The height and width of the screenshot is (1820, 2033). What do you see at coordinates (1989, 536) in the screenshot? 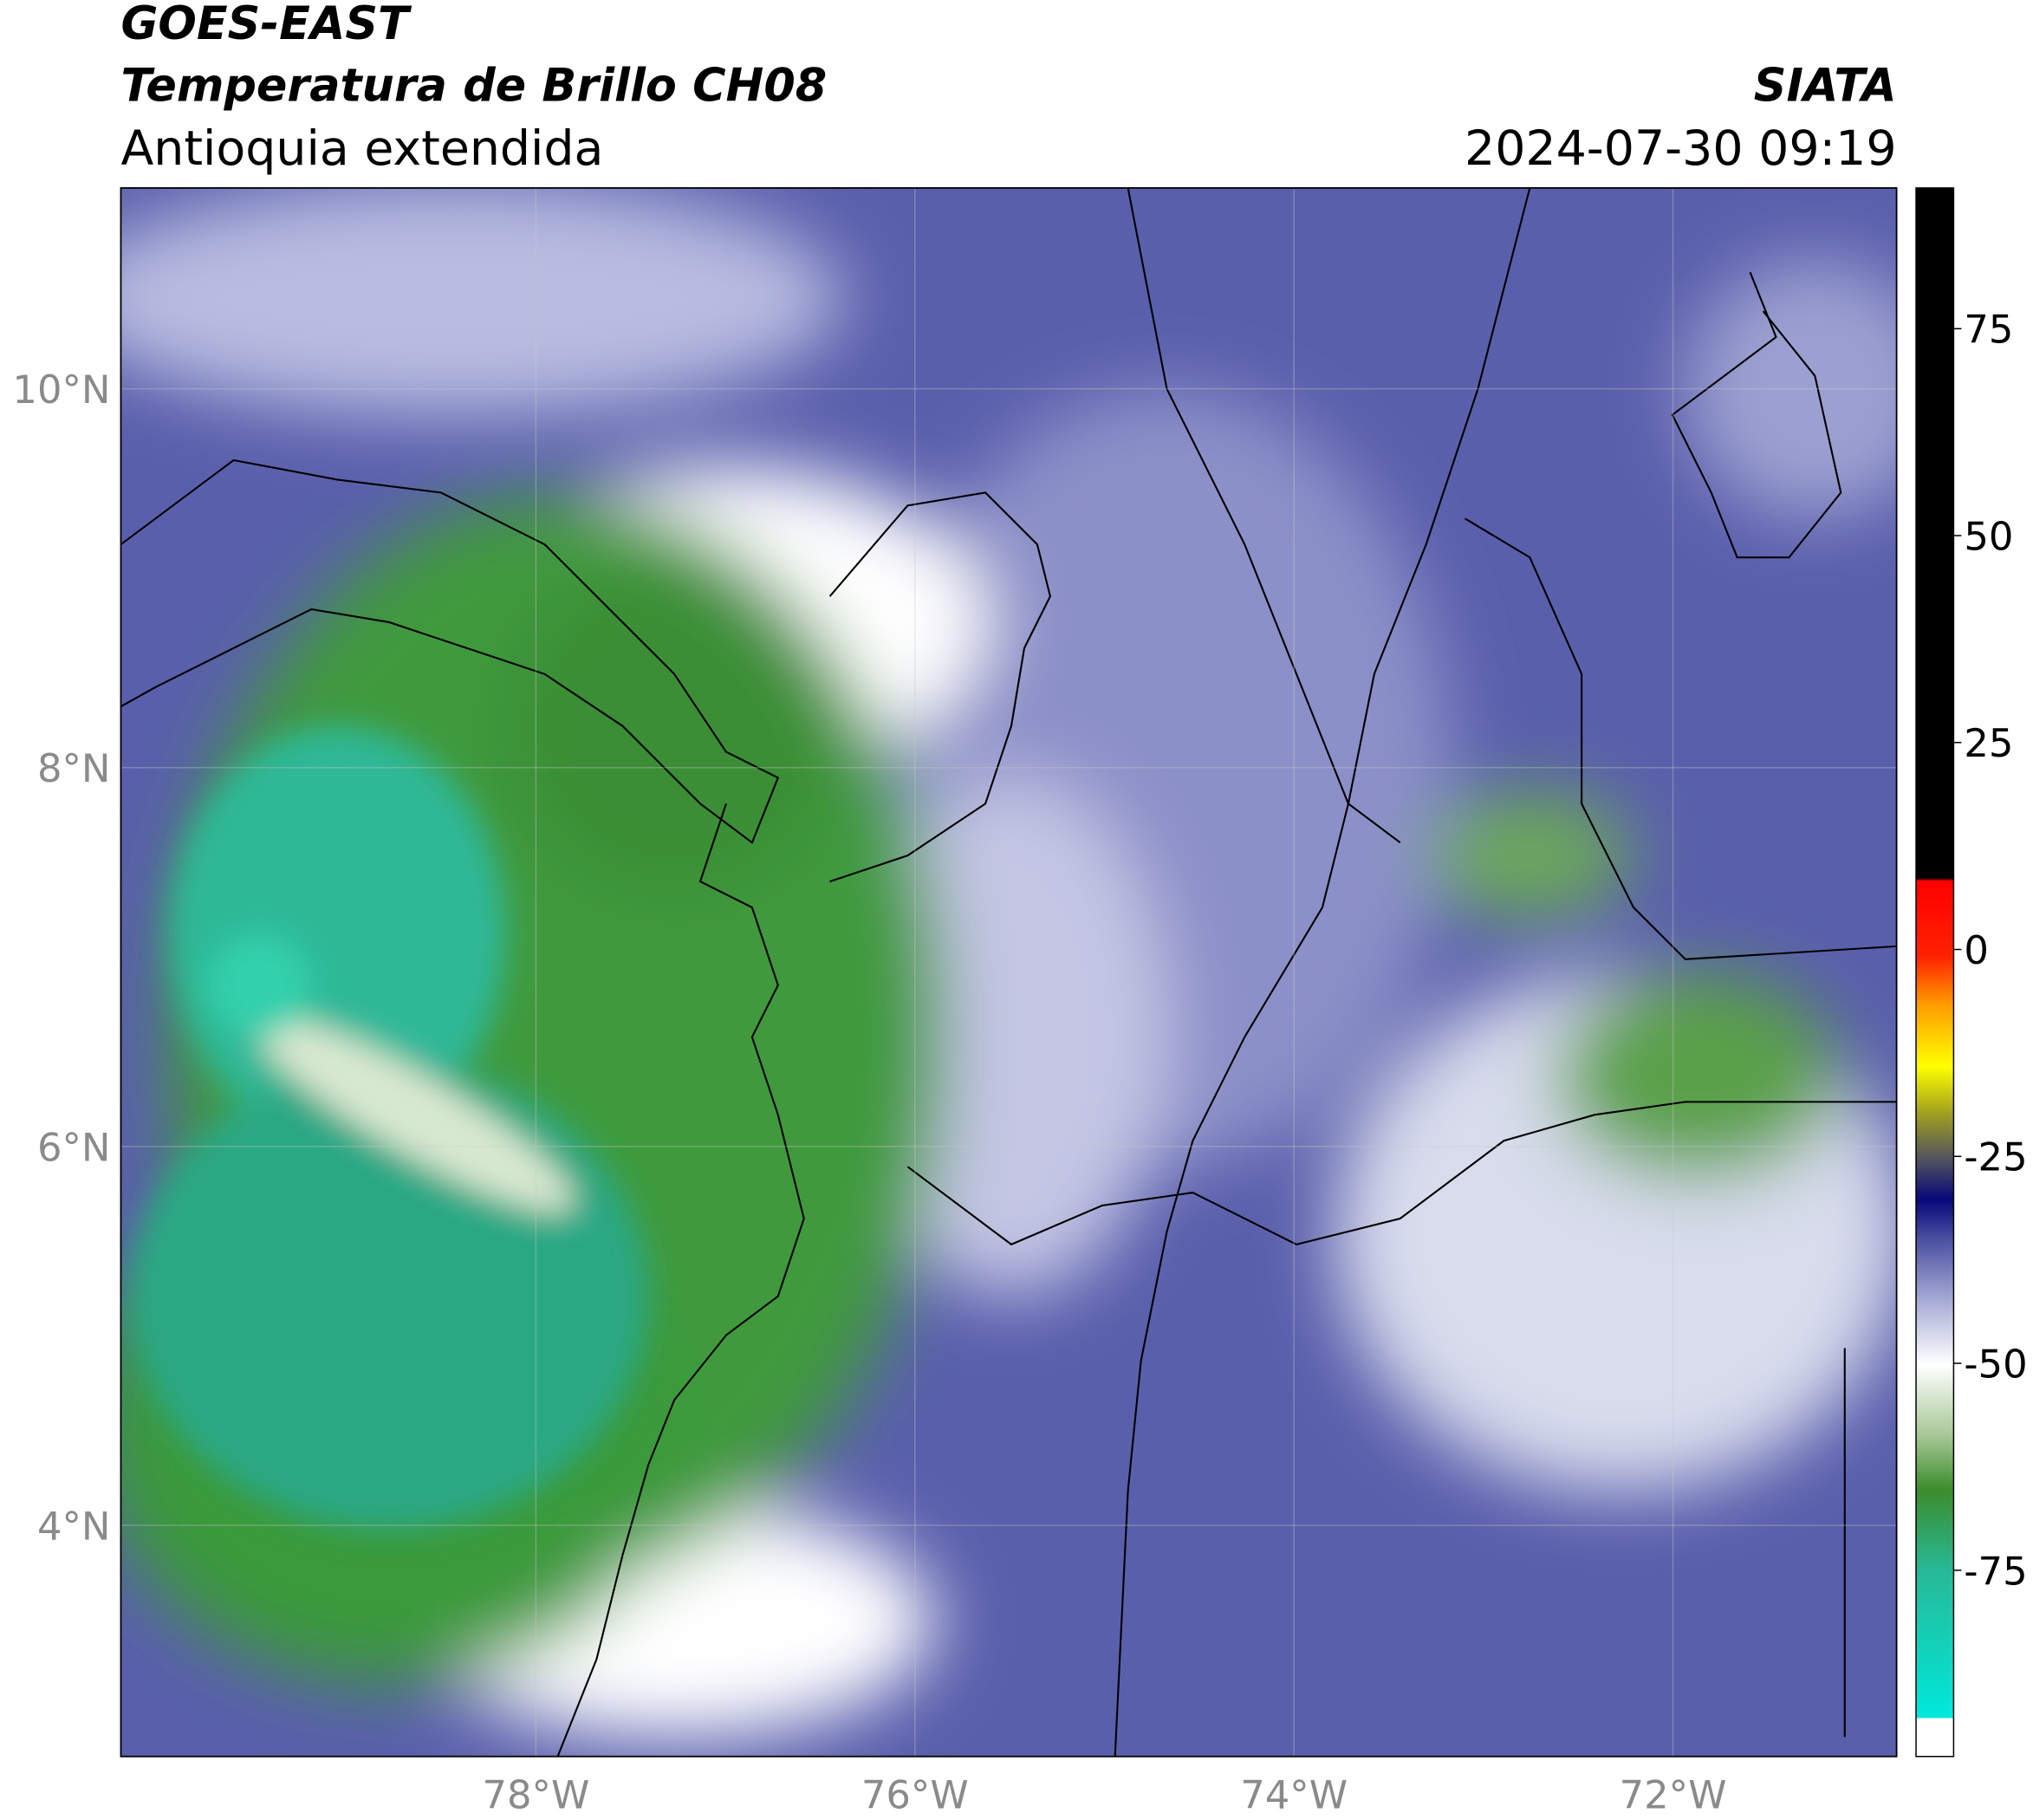
I see `colorbar-tick-label: 50` at bounding box center [1989, 536].